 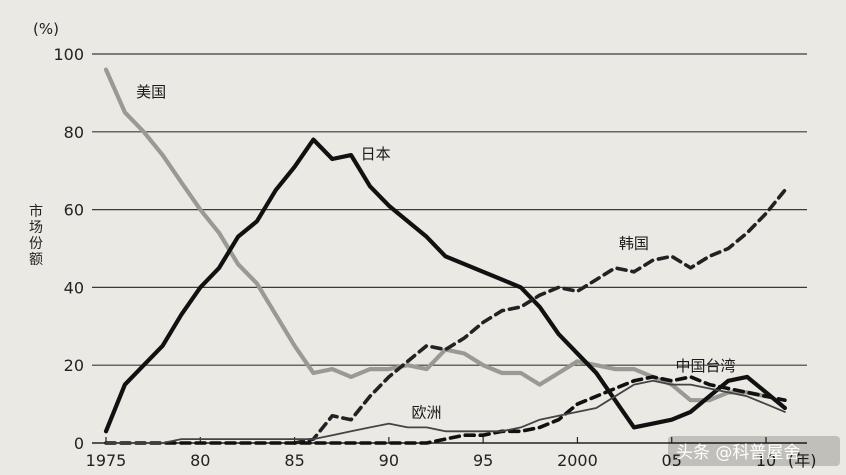 What do you see at coordinates (577, 460) in the screenshot?
I see `x-tick-label: 2000` at bounding box center [577, 460].